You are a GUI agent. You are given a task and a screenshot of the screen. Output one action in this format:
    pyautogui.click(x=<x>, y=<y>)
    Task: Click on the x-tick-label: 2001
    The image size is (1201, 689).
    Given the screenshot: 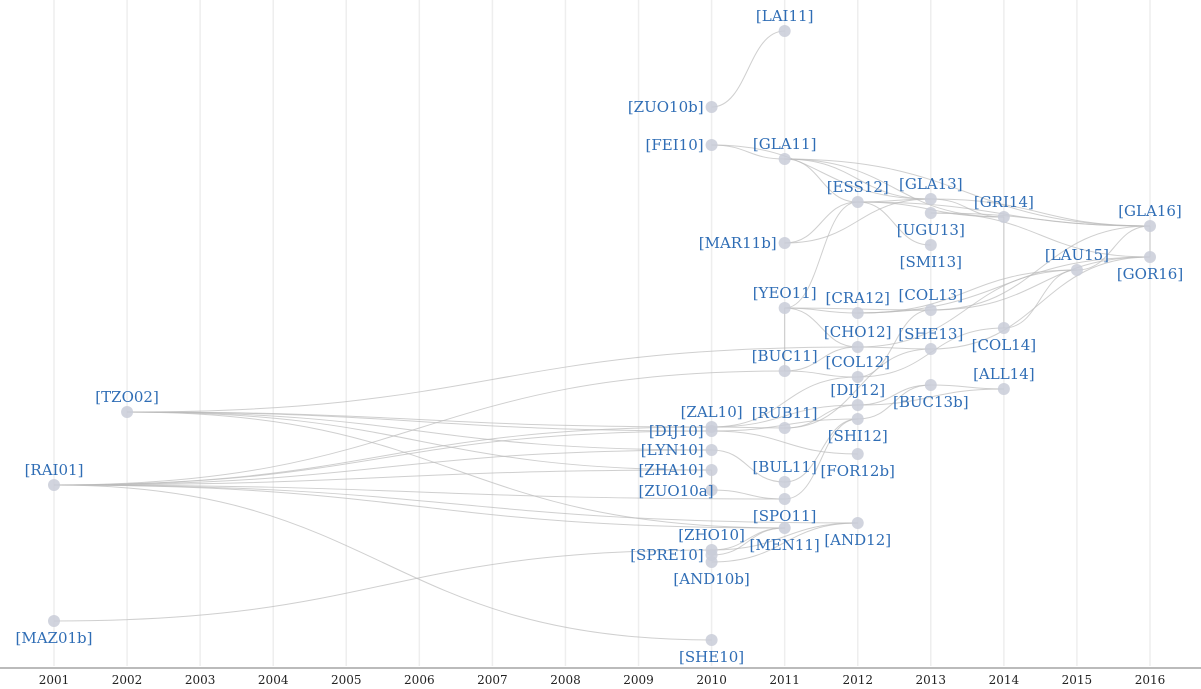 What is the action you would take?
    pyautogui.click(x=54, y=680)
    